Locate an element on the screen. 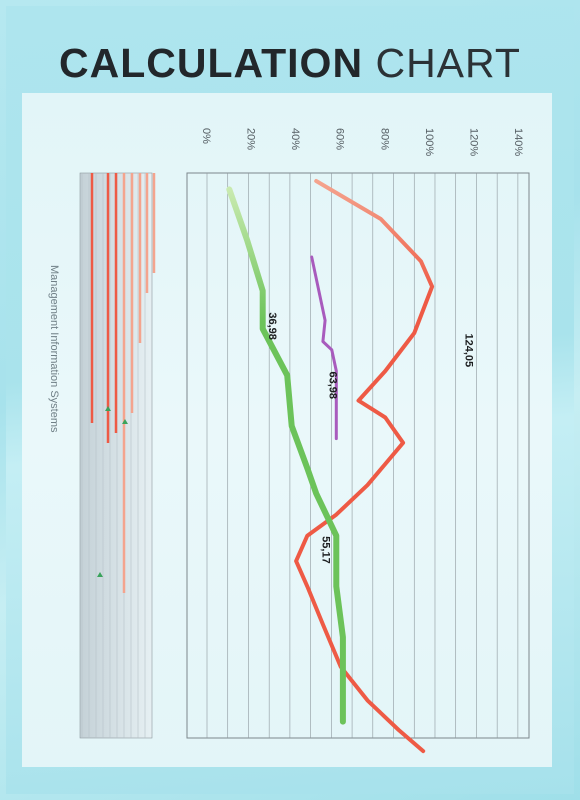 Image resolution: width=580 pixels, height=800 pixels. page-title: CALCULATION CHART is located at coordinates (290, 63).